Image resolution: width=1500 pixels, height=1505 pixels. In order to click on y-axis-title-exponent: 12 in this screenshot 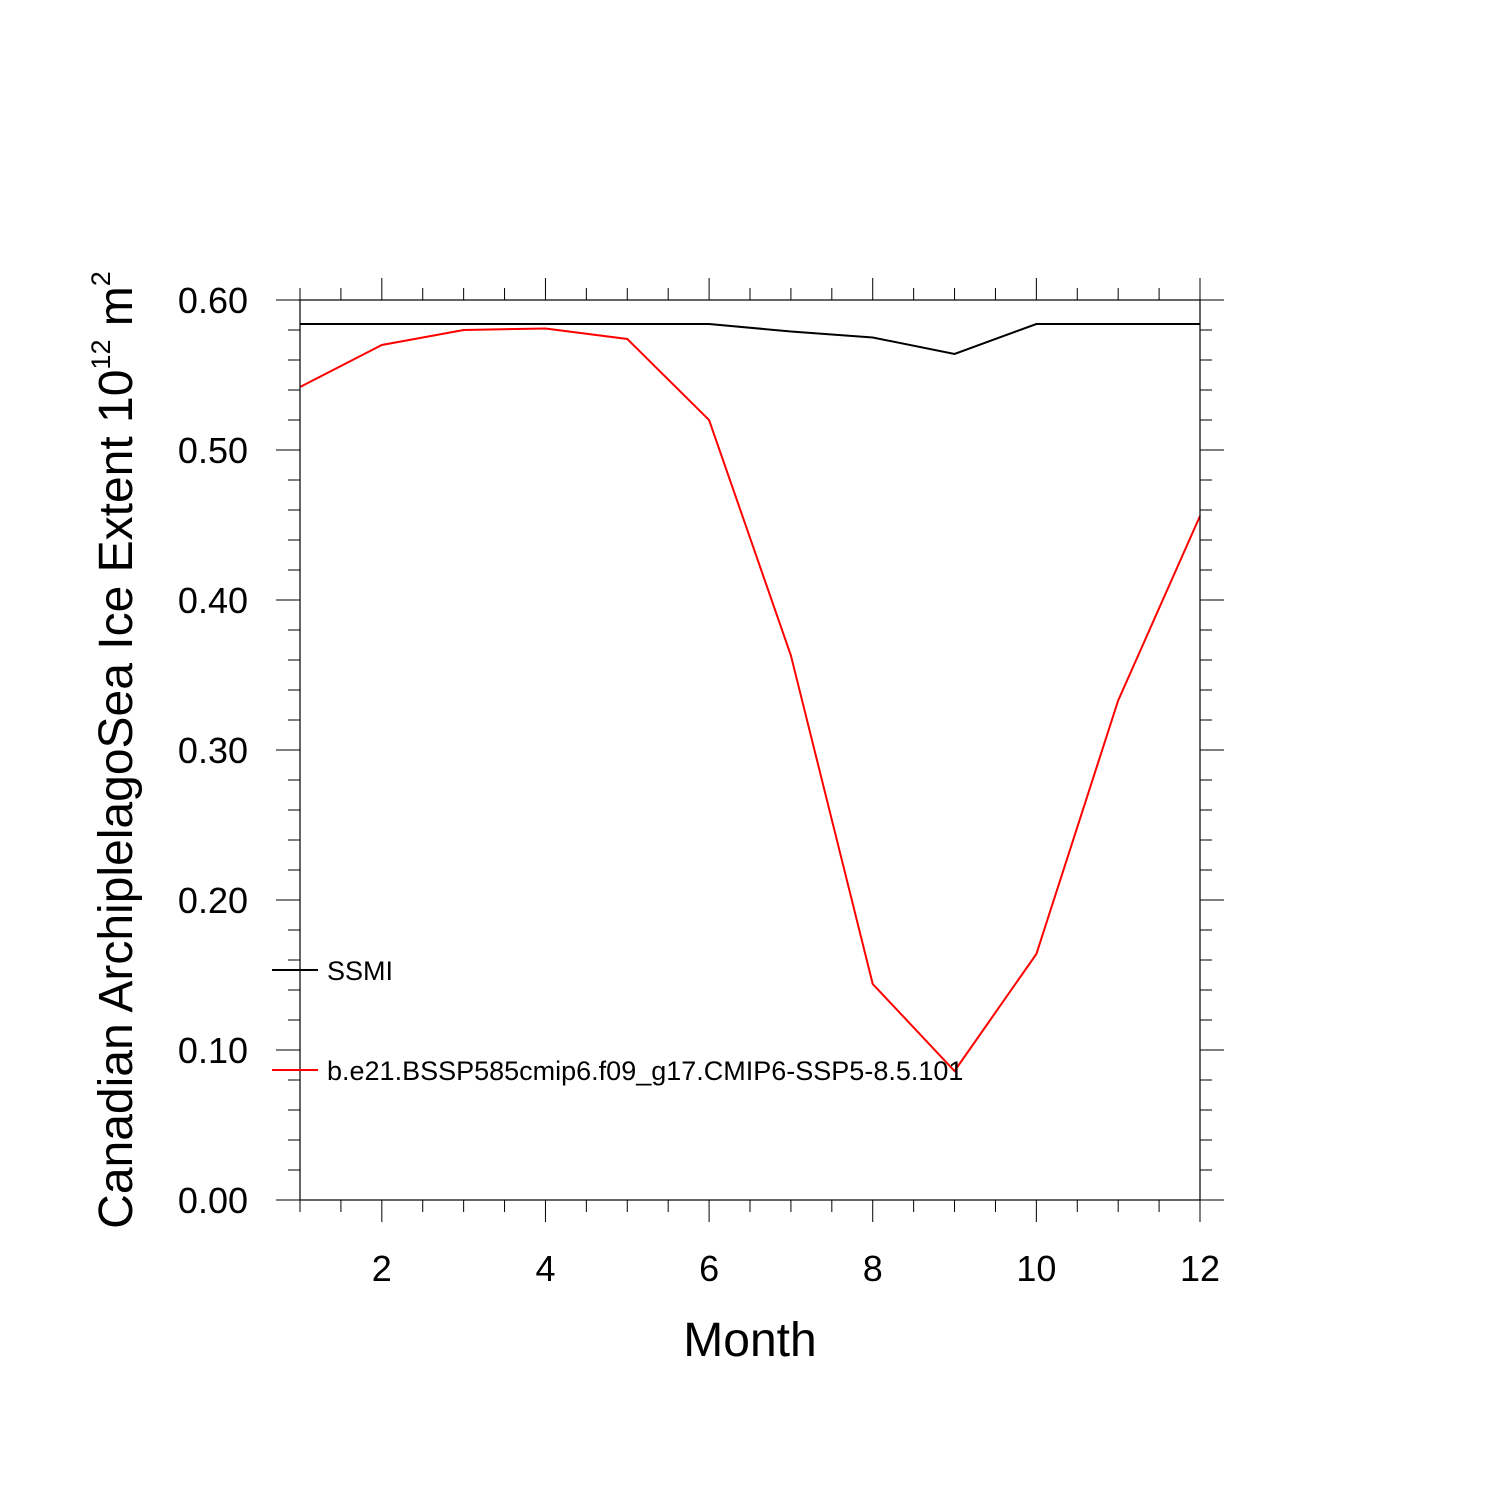, I will do `click(101, 355)`.